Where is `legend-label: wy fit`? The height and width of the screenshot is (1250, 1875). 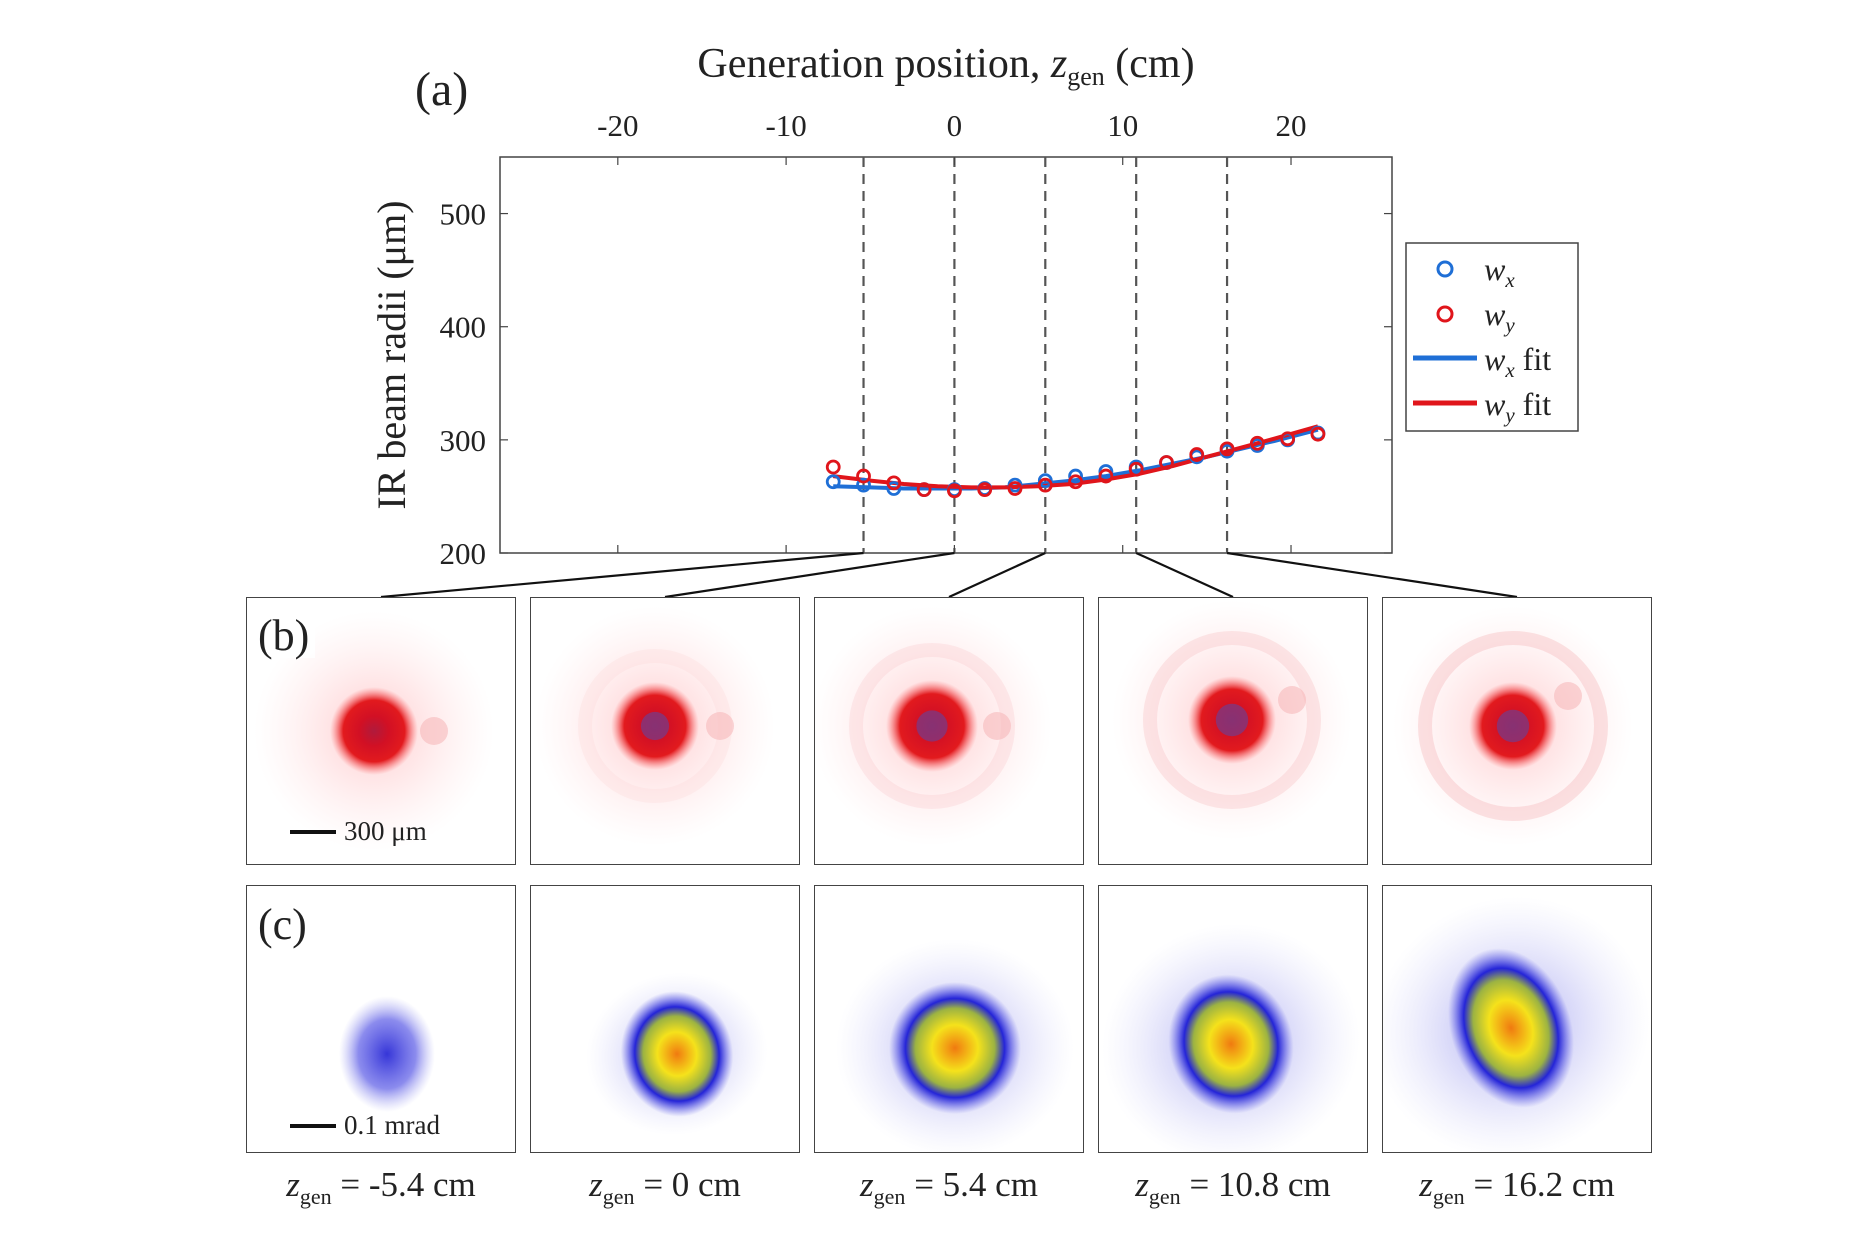
legend-label: wy fit is located at coordinates (1517, 406).